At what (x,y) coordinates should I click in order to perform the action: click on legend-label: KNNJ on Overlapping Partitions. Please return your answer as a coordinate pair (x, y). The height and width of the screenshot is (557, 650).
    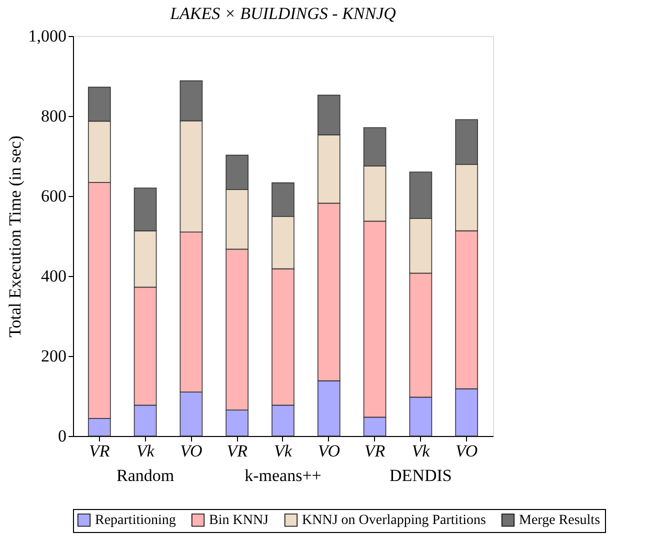
    Looking at the image, I should click on (394, 520).